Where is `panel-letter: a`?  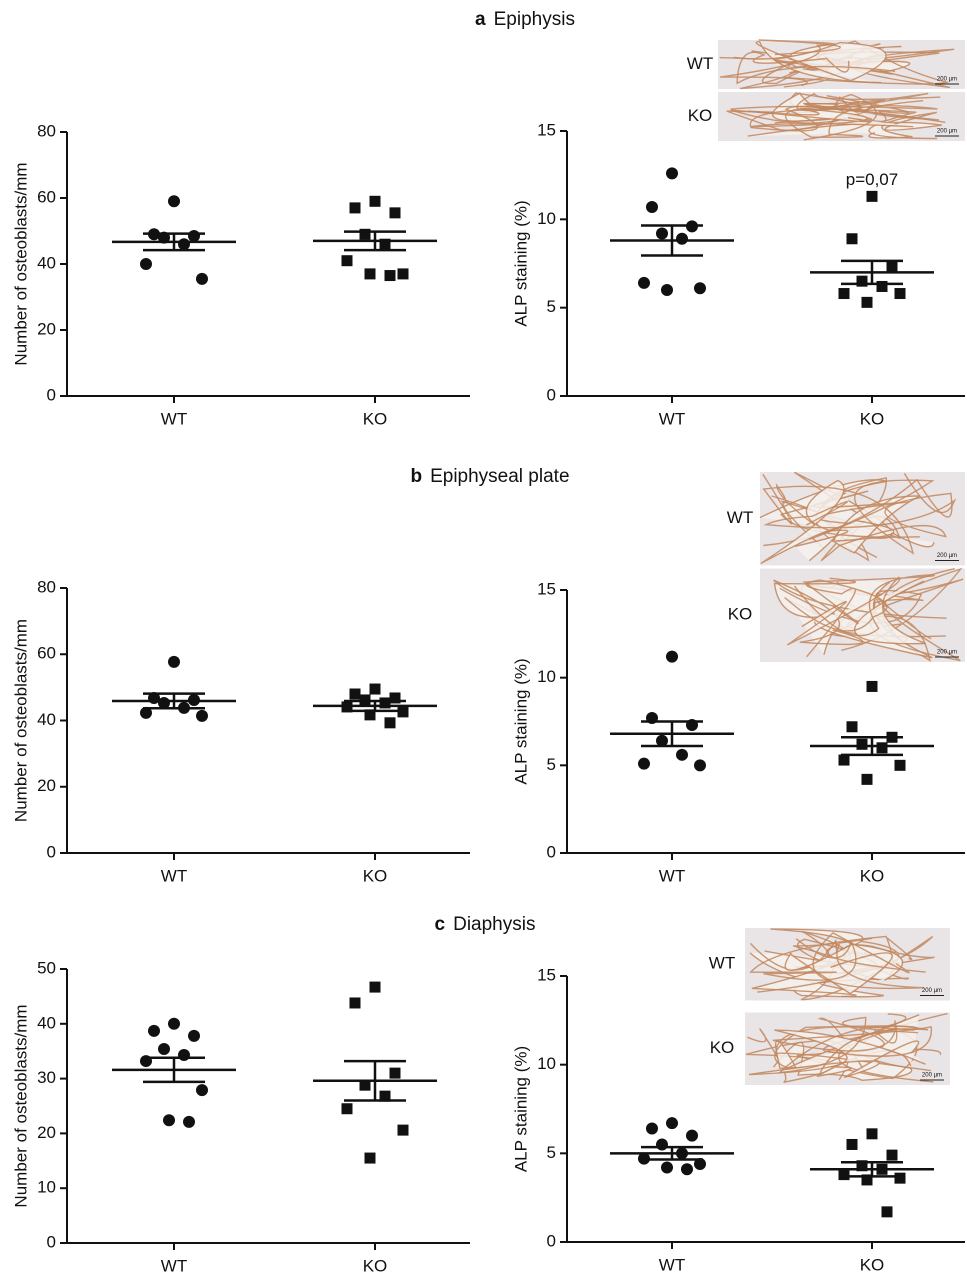
panel-letter: a is located at coordinates (480, 19).